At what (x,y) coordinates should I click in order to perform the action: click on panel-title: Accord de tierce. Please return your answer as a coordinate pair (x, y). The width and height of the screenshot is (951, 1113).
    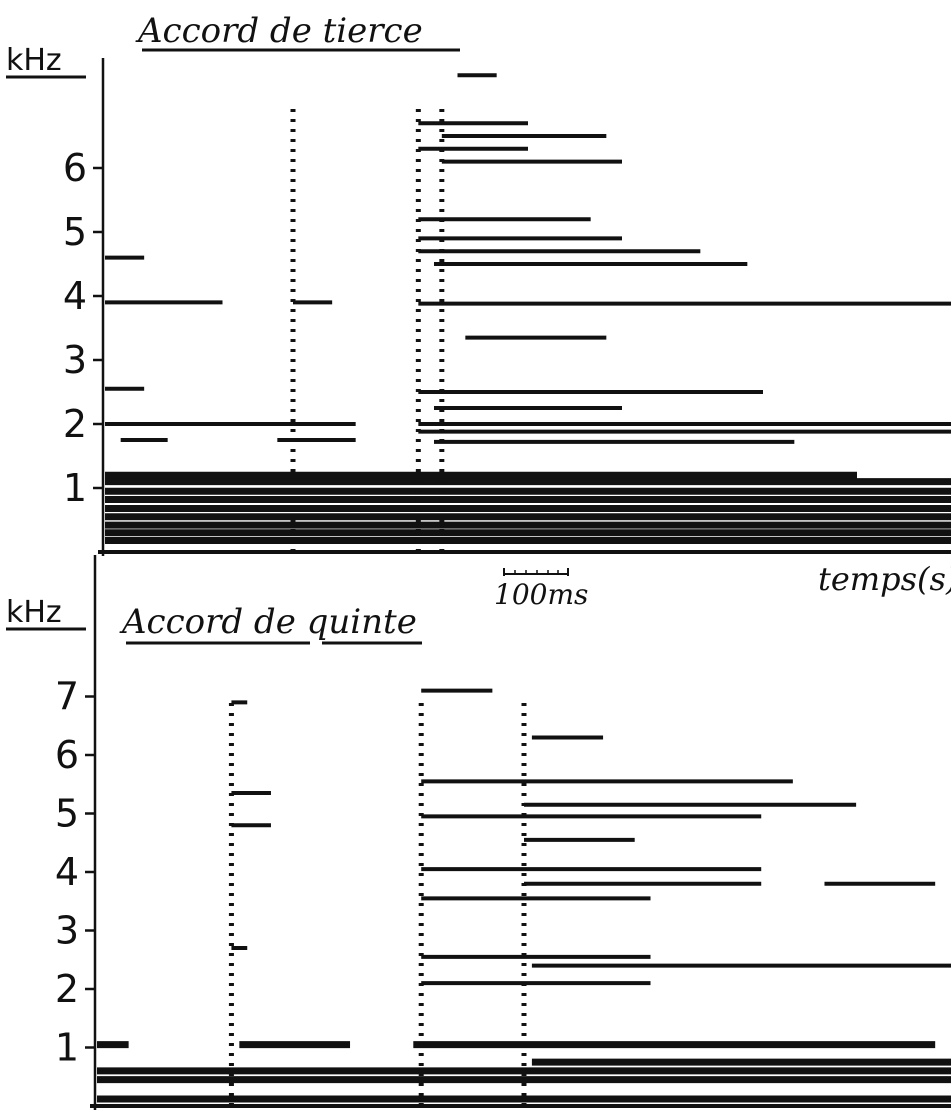
    Looking at the image, I should click on (279, 31).